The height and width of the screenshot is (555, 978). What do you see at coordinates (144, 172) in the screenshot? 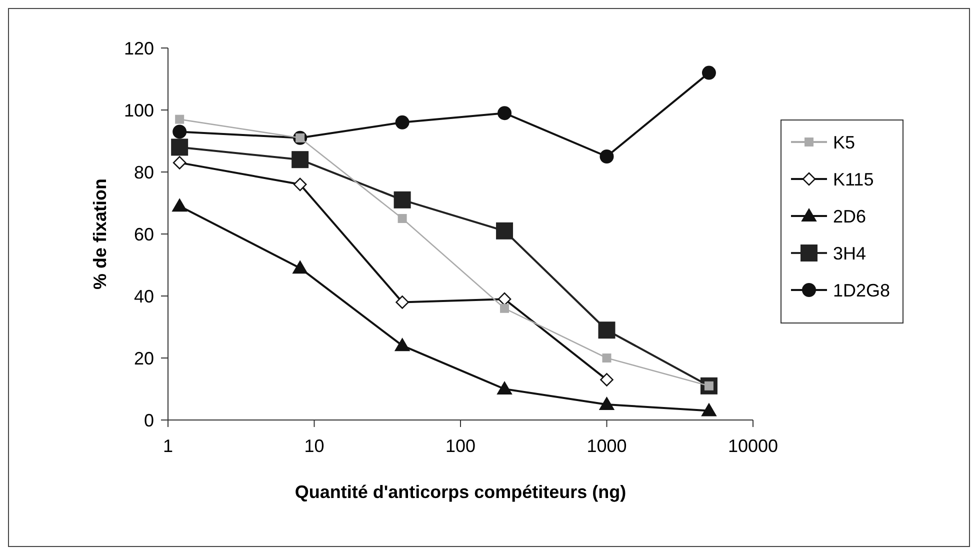
I see `y-tick-label: 80` at bounding box center [144, 172].